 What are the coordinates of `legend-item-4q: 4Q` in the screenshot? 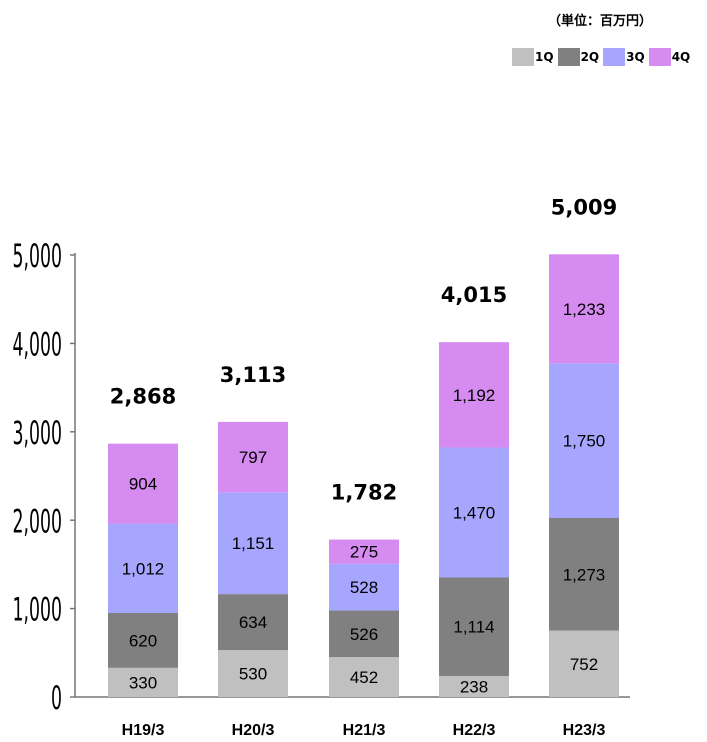 It's located at (669, 57).